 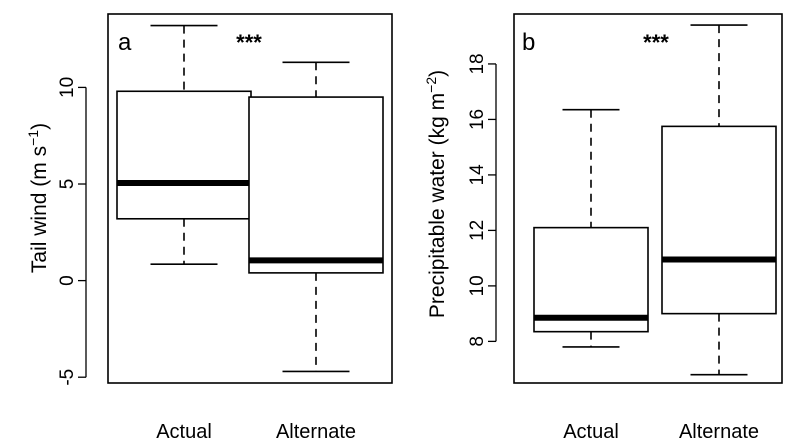 I want to click on panel-b-ylabel-main: Precipitable water (kg m, so click(x=437, y=205).